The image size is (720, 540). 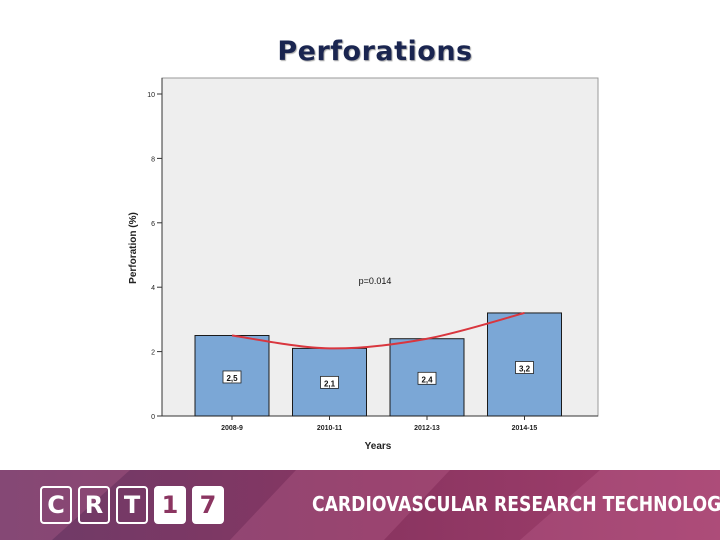 What do you see at coordinates (516, 504) in the screenshot?
I see `footer-organization: CARDIOVASCULAR RESEARCH TECHNOLOGIES` at bounding box center [516, 504].